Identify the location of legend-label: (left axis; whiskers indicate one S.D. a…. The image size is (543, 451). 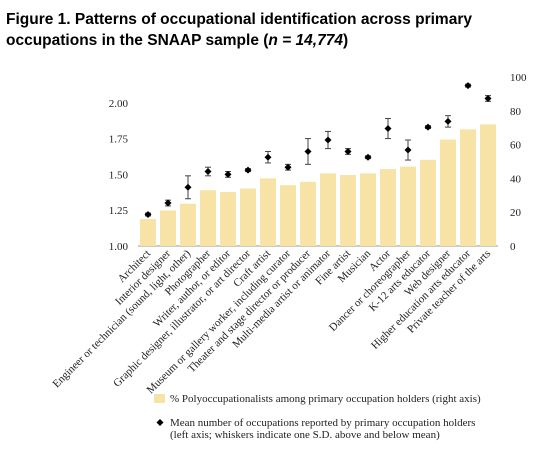
(305, 435).